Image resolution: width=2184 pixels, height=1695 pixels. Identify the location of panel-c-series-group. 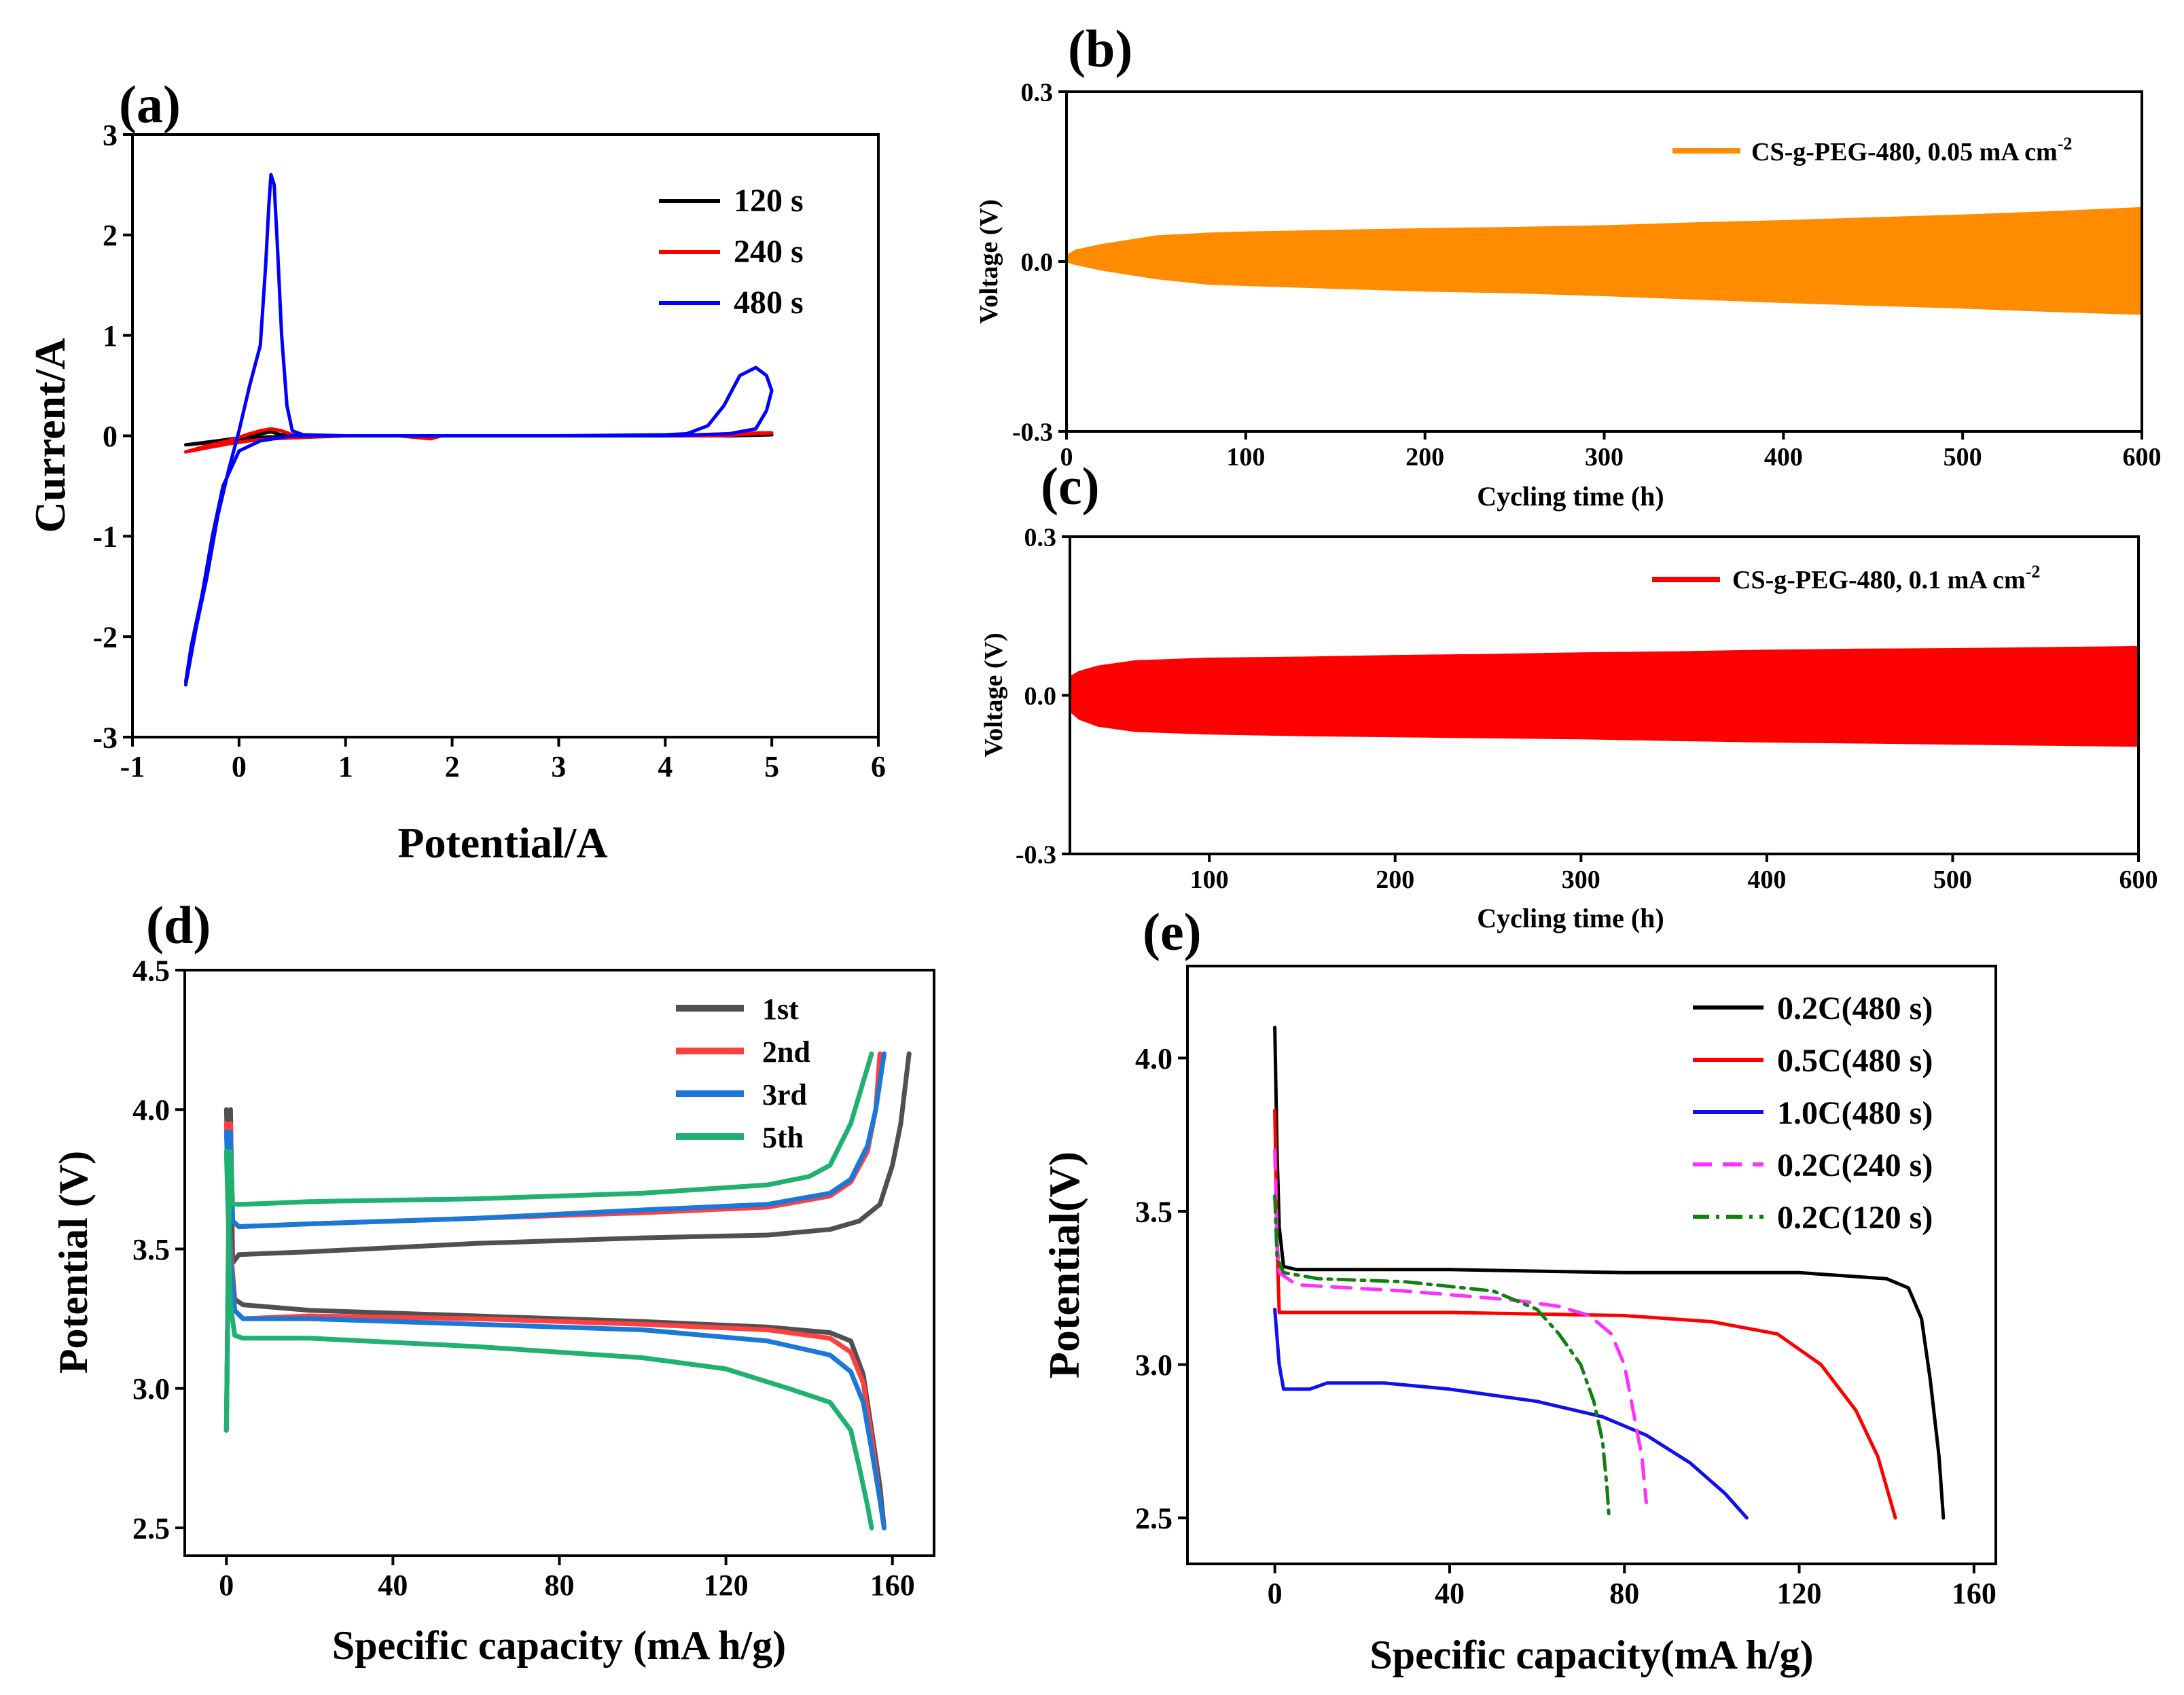
(1604, 696).